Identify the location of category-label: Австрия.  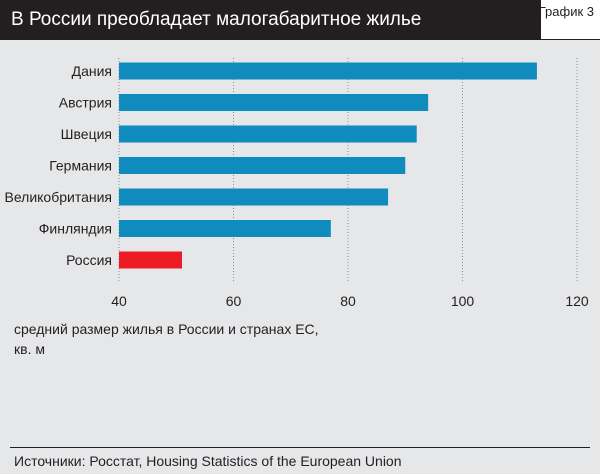
(85, 103).